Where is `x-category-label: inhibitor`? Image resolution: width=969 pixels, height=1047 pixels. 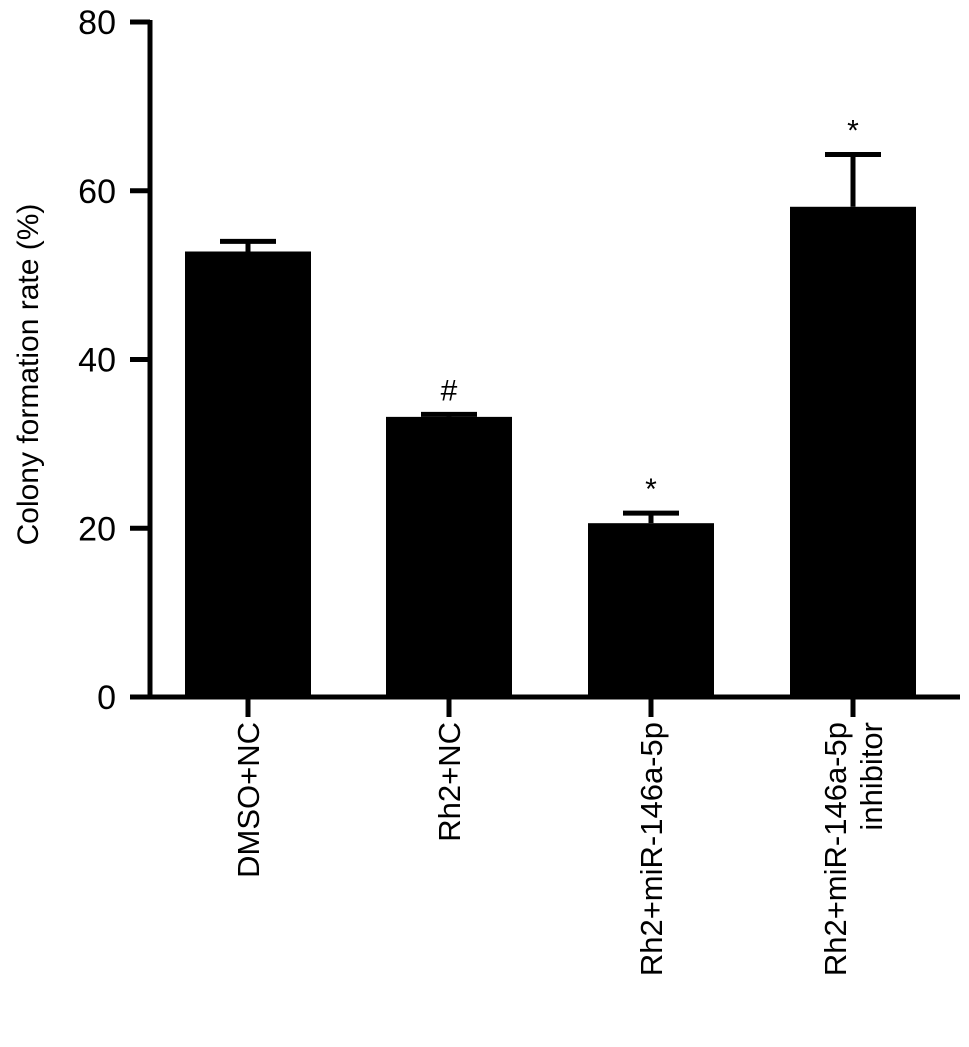 x-category-label: inhibitor is located at coordinates (871, 776).